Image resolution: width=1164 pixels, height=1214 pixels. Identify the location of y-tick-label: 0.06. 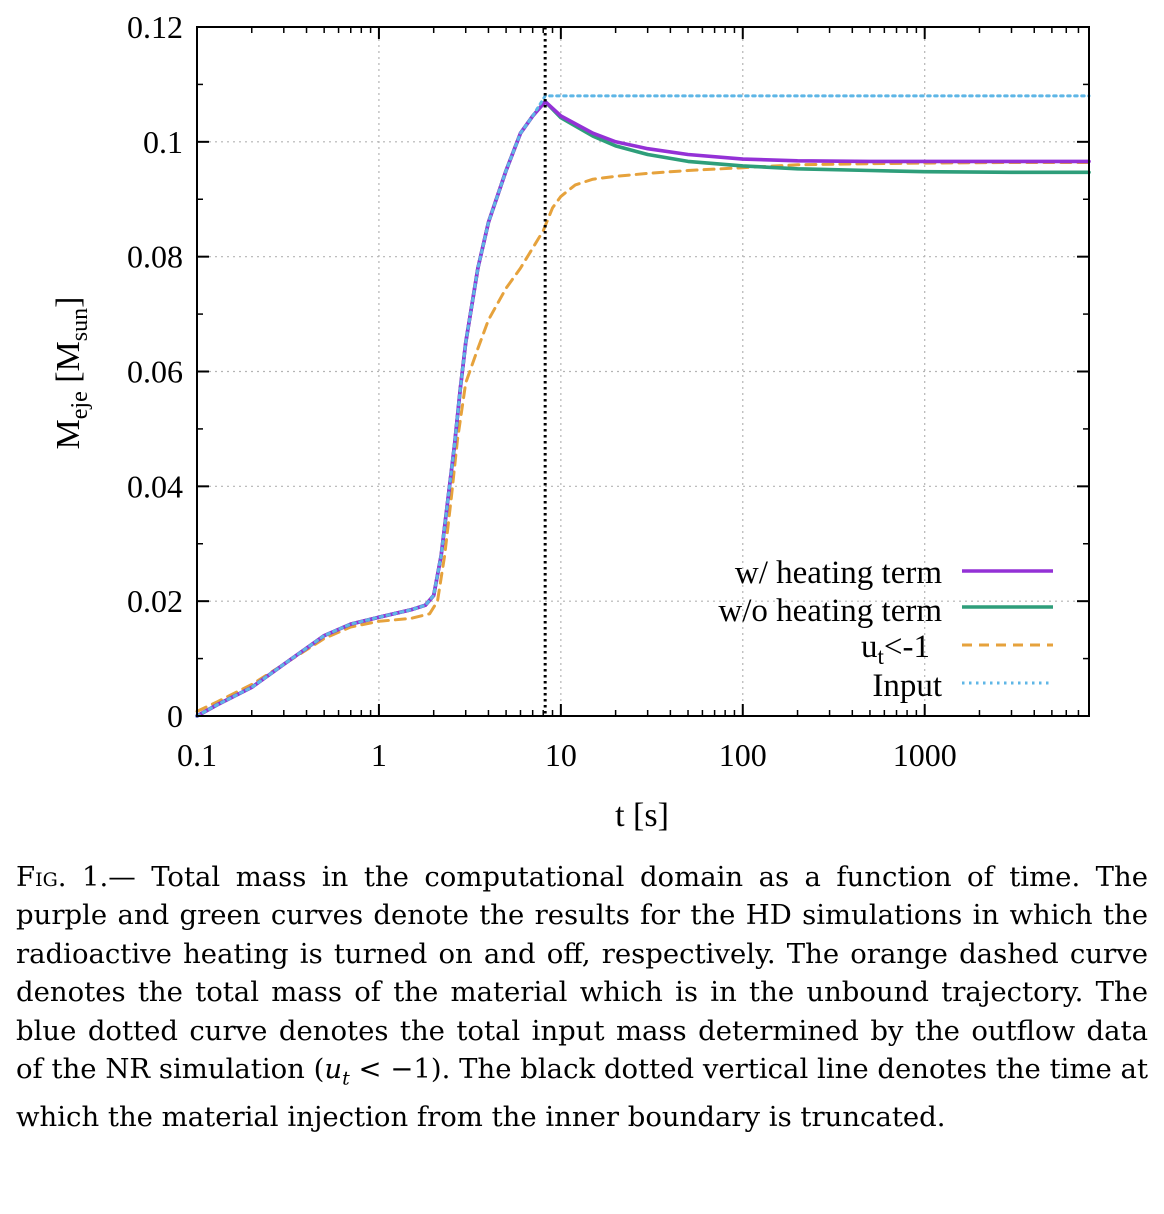
(155, 372).